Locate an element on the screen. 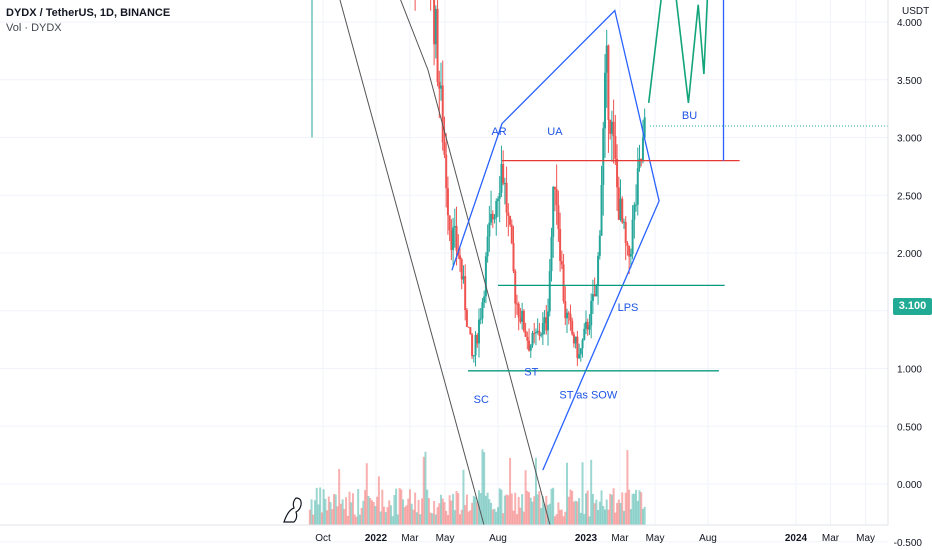  volume-legend: Vol · DYDX is located at coordinates (34, 28).